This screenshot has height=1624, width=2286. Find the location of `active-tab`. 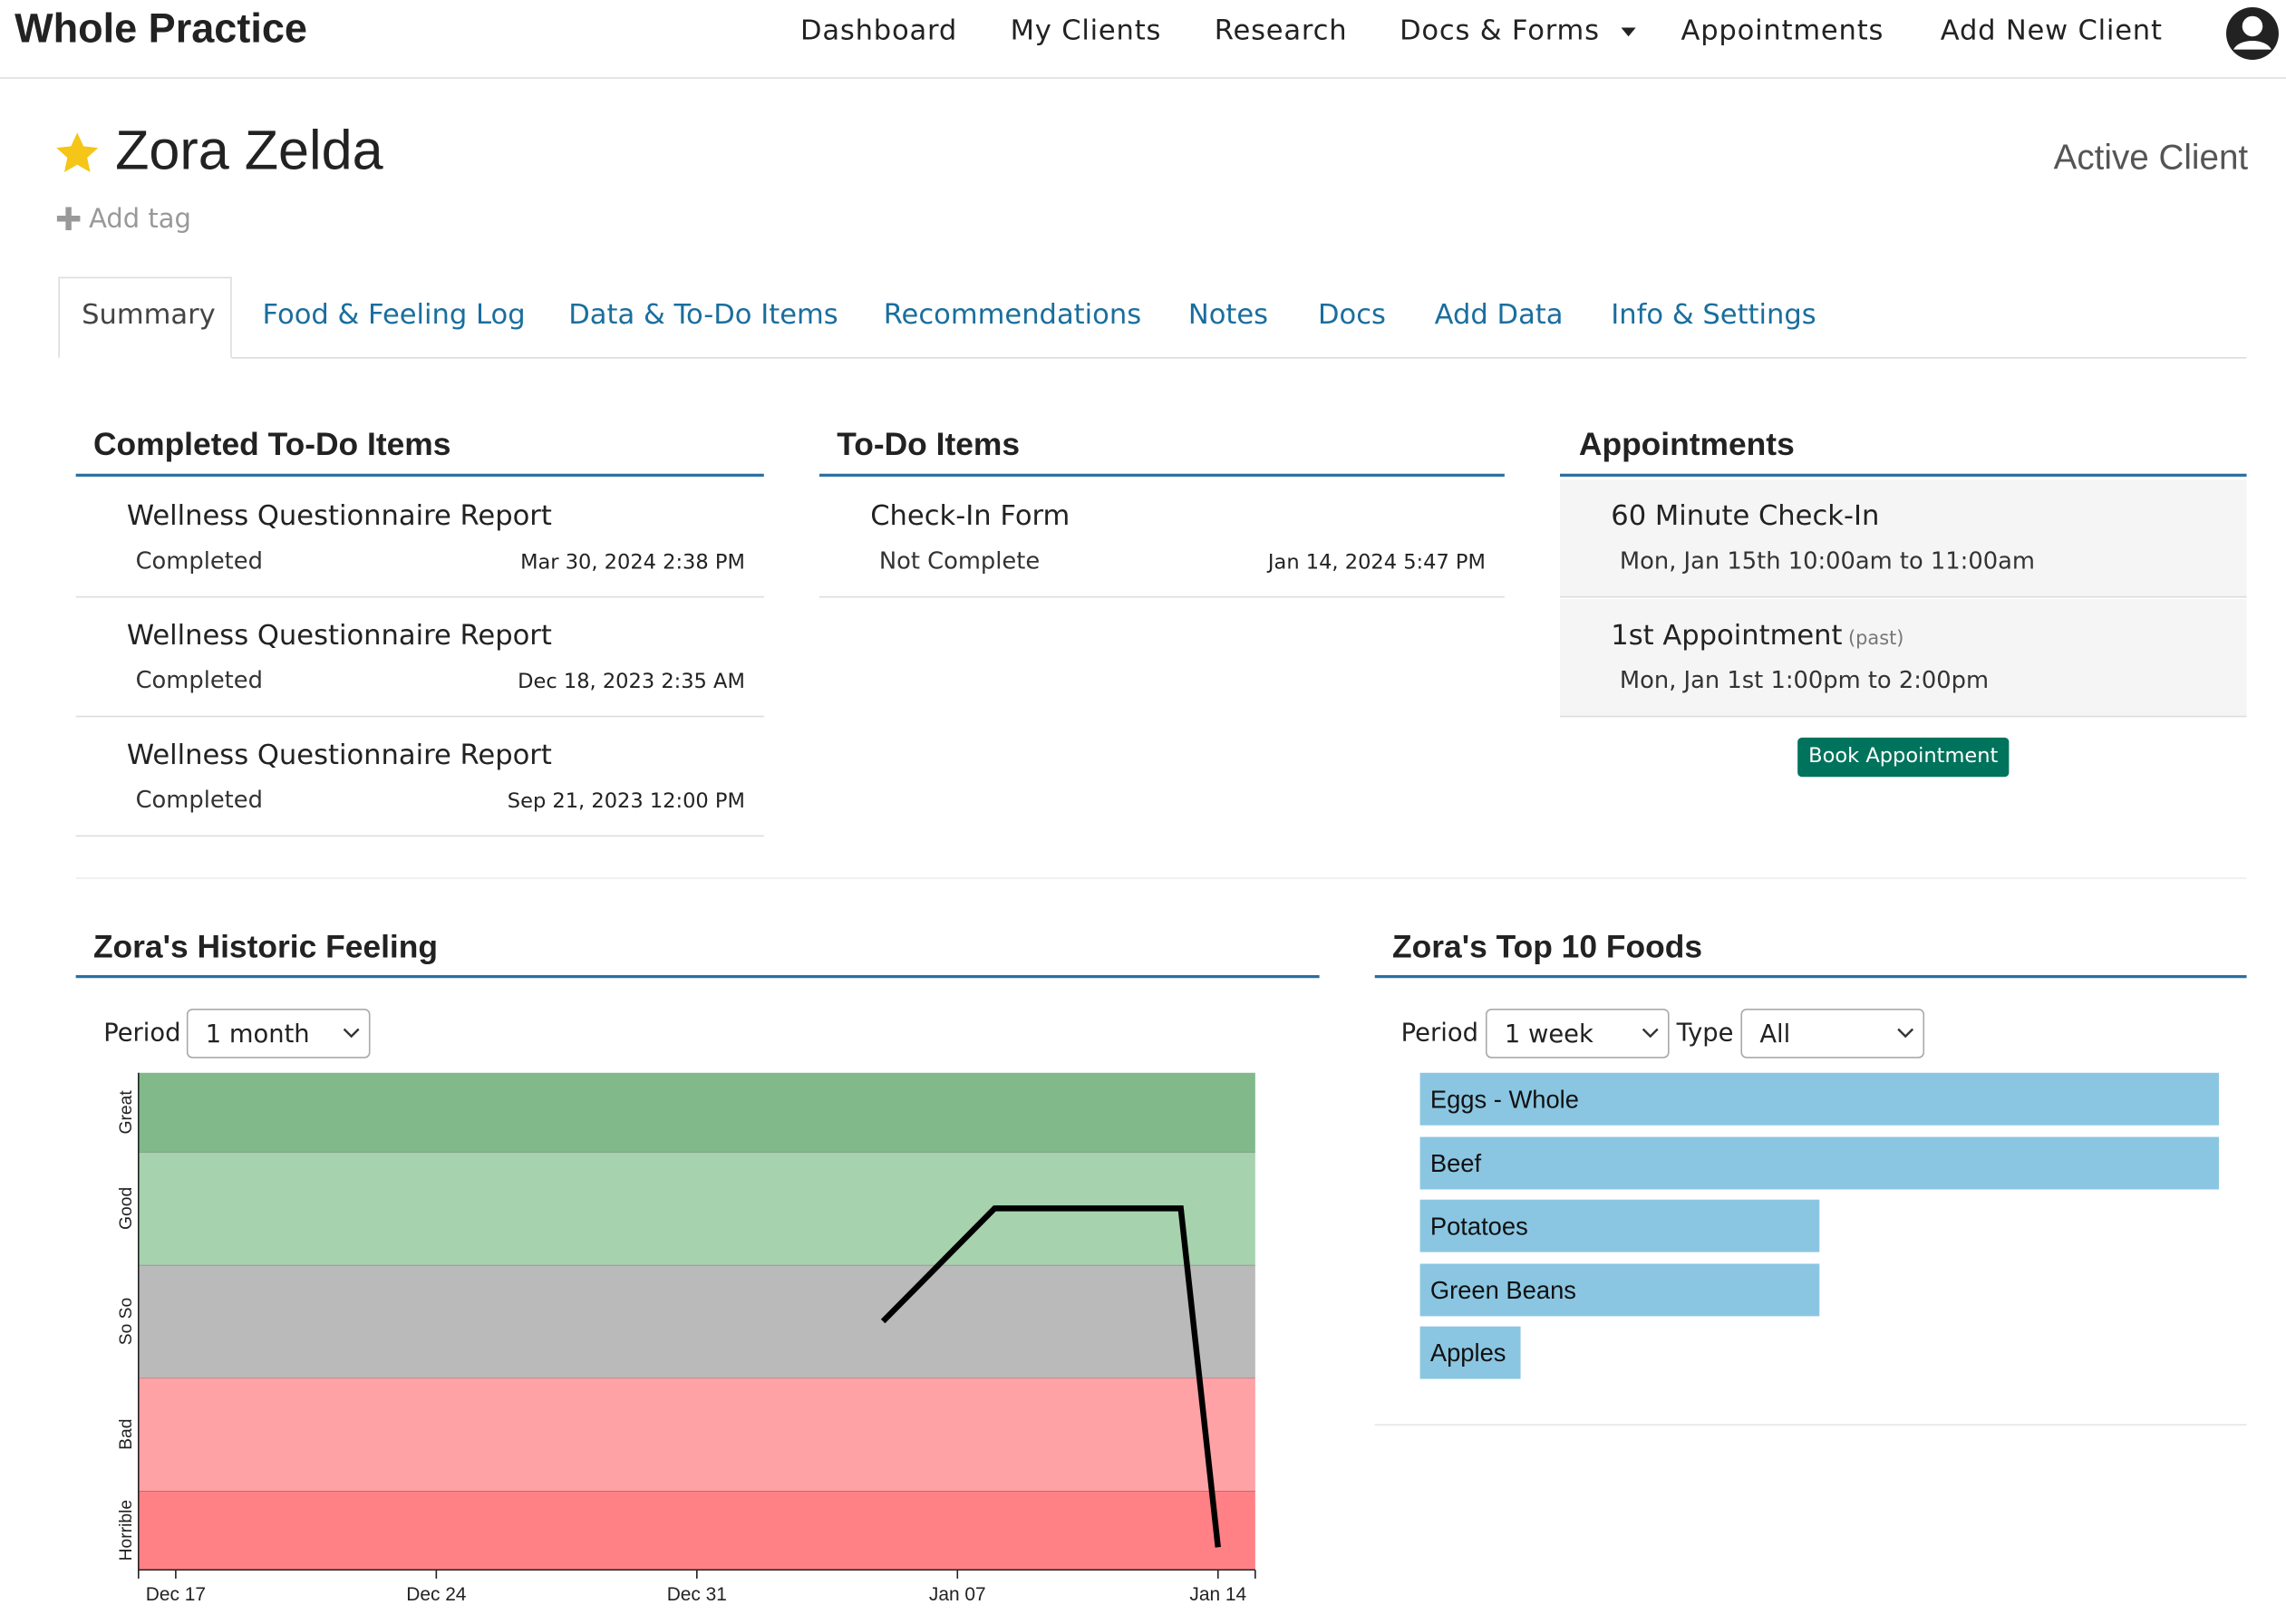

active-tab is located at coordinates (145, 317).